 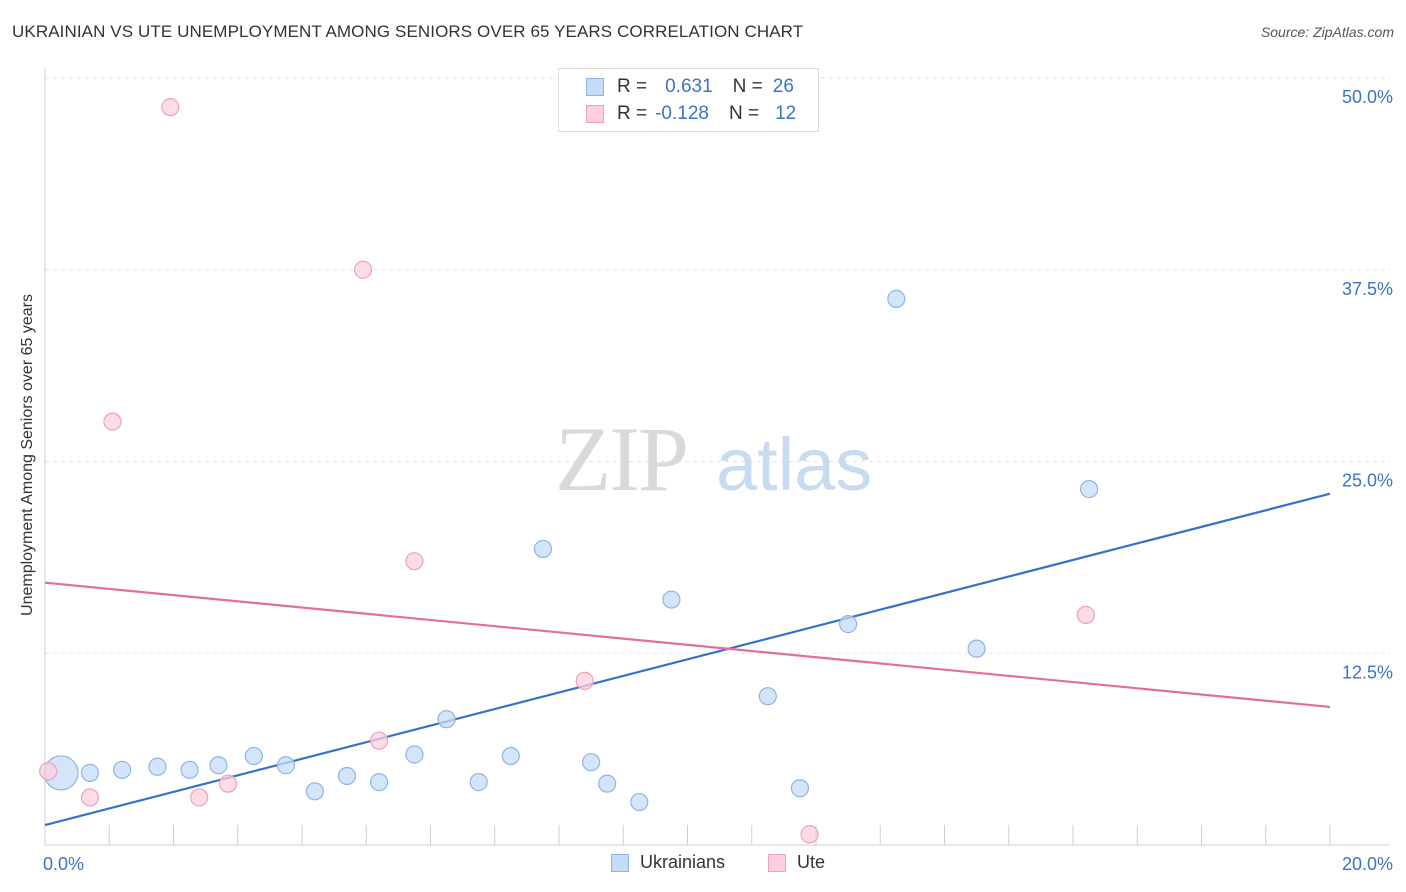 I want to click on n-value: 12, so click(x=786, y=113).